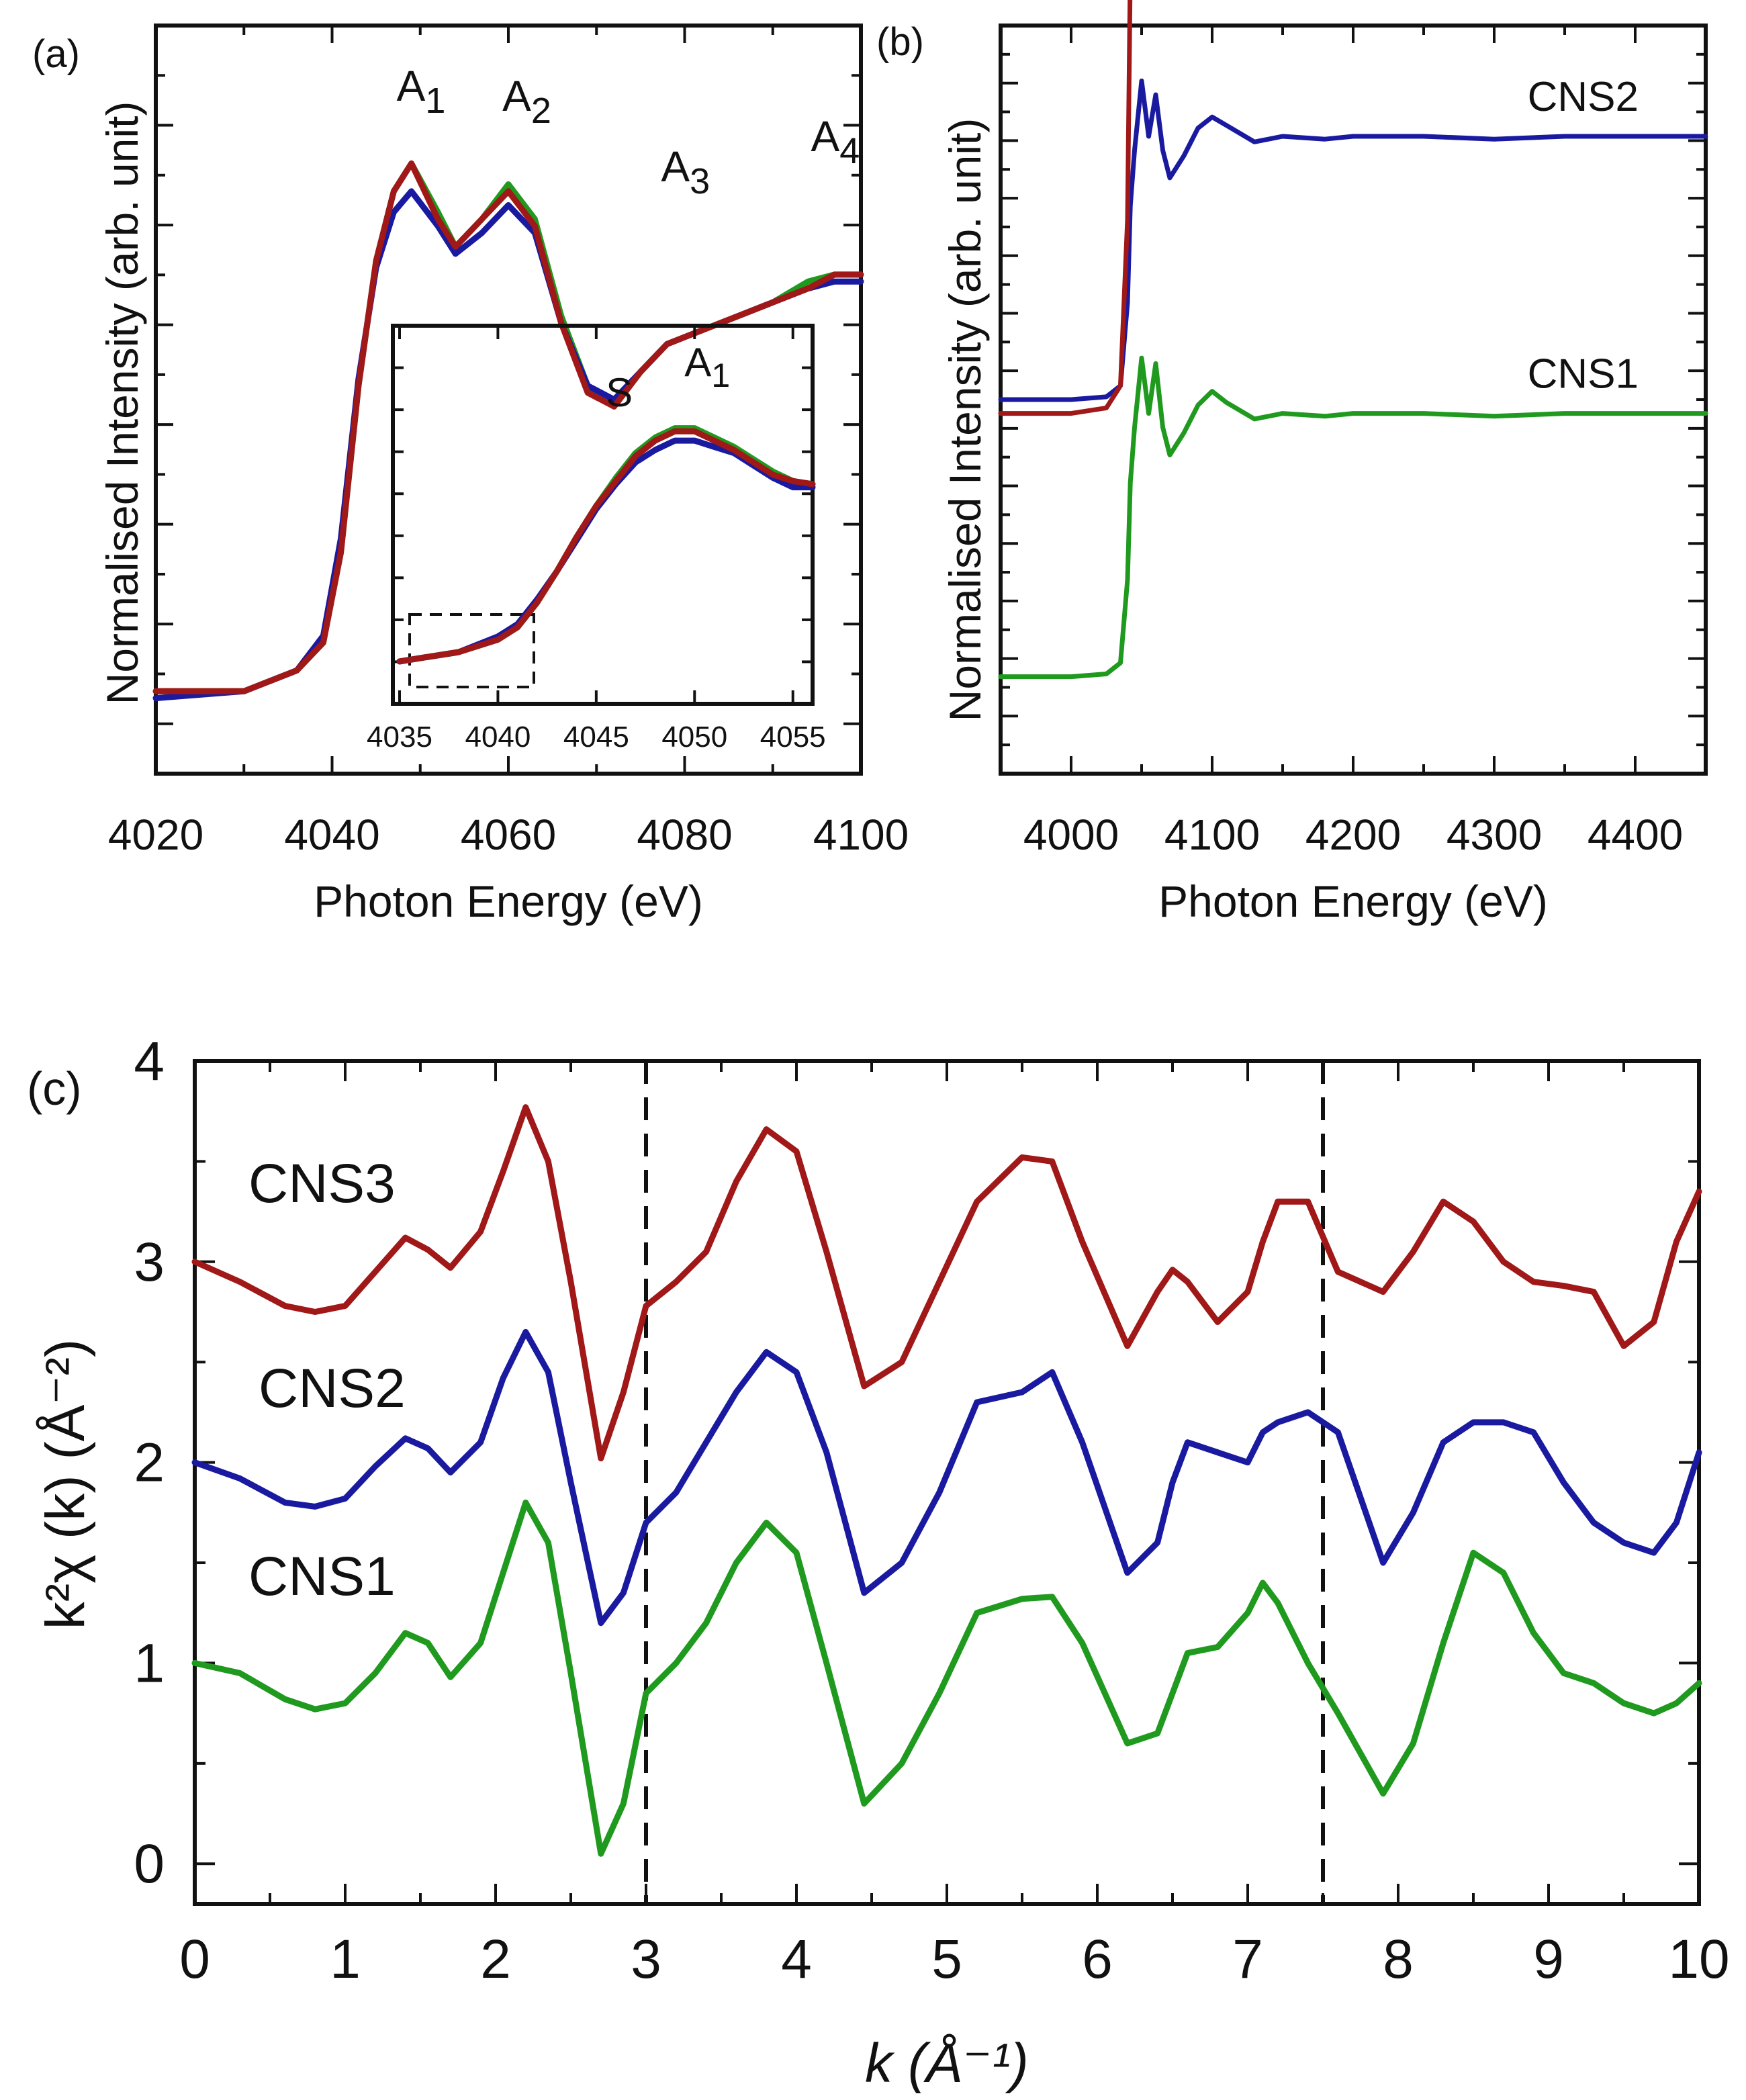  I want to click on panel-c-series-cns3, so click(947, 1283).